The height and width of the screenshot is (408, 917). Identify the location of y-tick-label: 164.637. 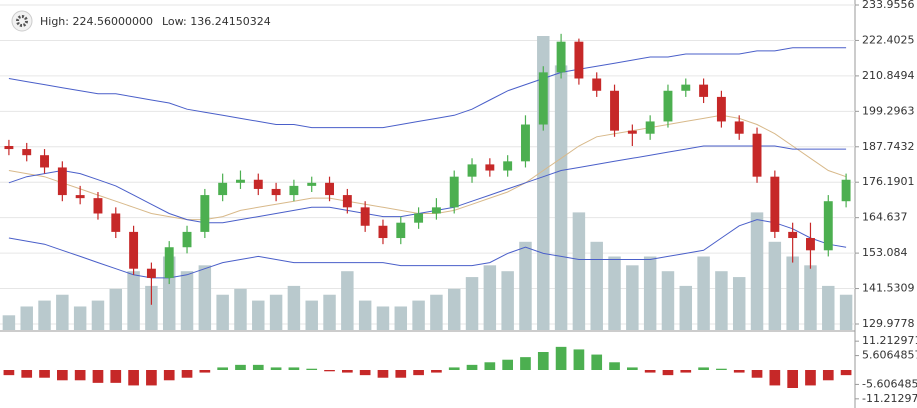
(885, 217).